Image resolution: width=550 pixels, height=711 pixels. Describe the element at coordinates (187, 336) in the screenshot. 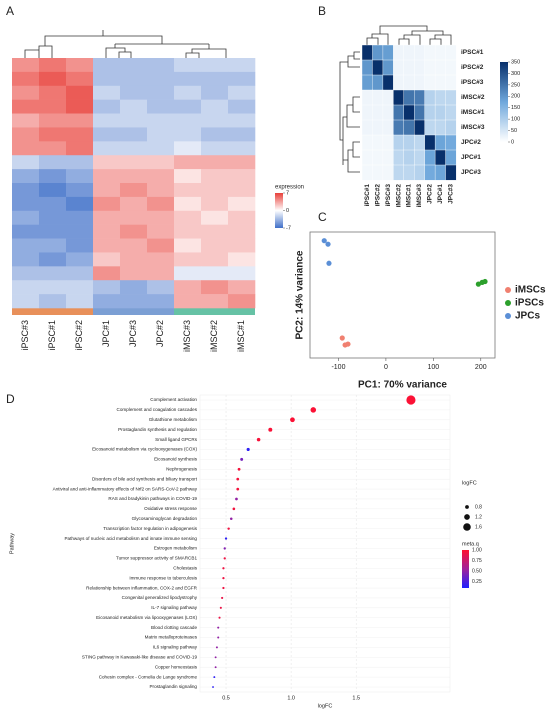

I see `column-label: iMSC#3` at that location.